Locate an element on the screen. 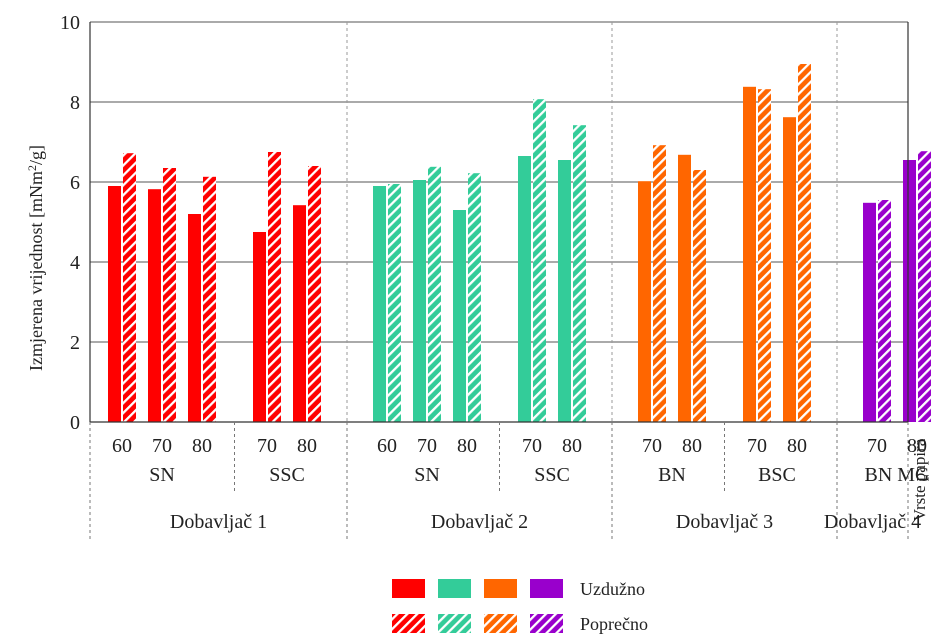  y-axis-label: Izmjerena vrijednost [mNm2/g] is located at coordinates (35, 258).